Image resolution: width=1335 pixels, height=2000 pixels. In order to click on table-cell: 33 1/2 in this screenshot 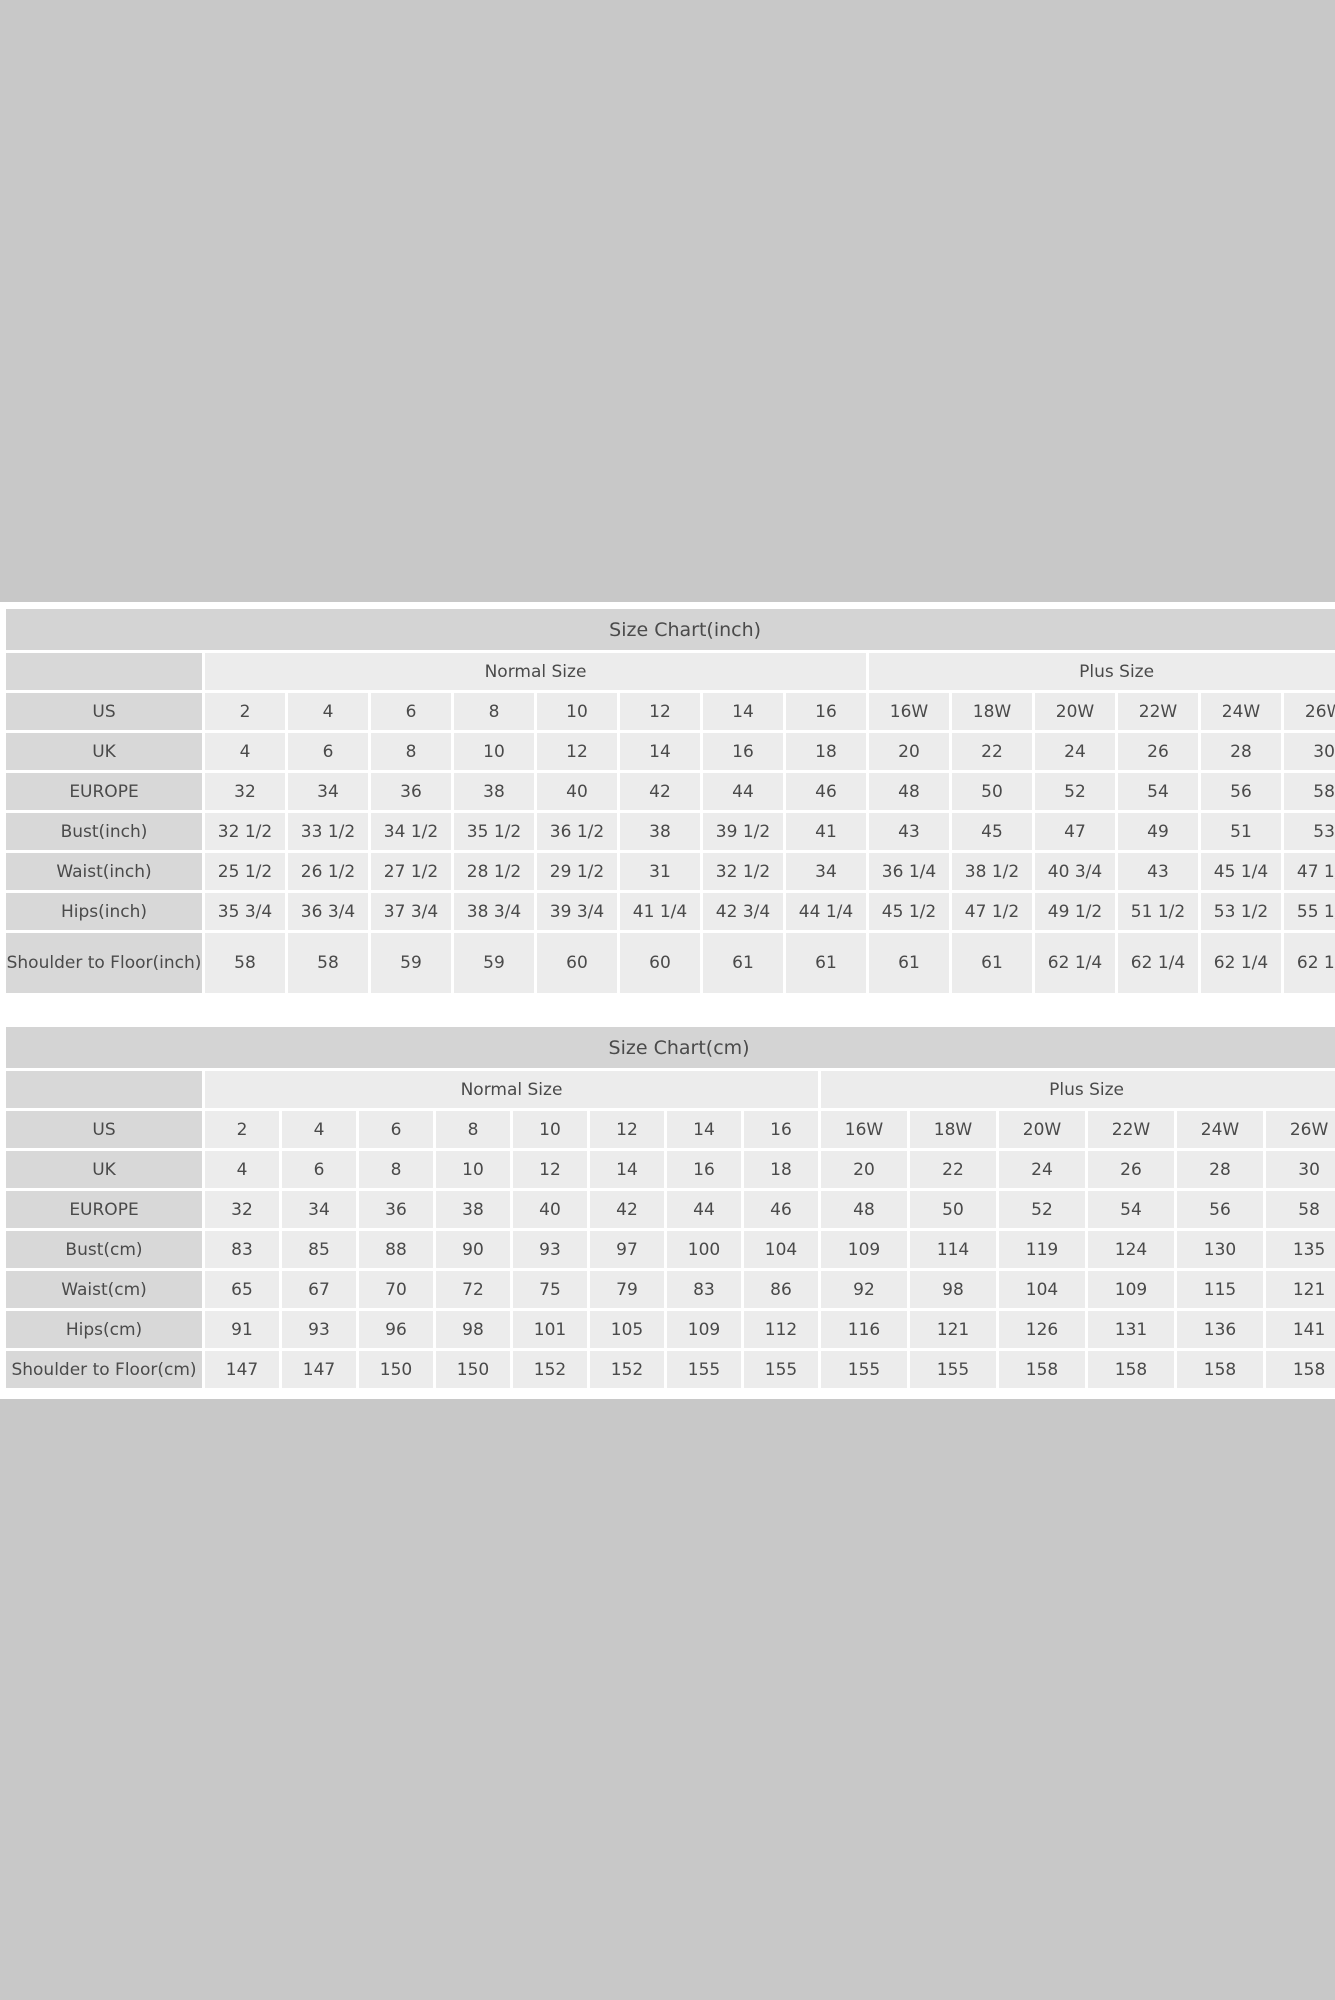, I will do `click(328, 831)`.